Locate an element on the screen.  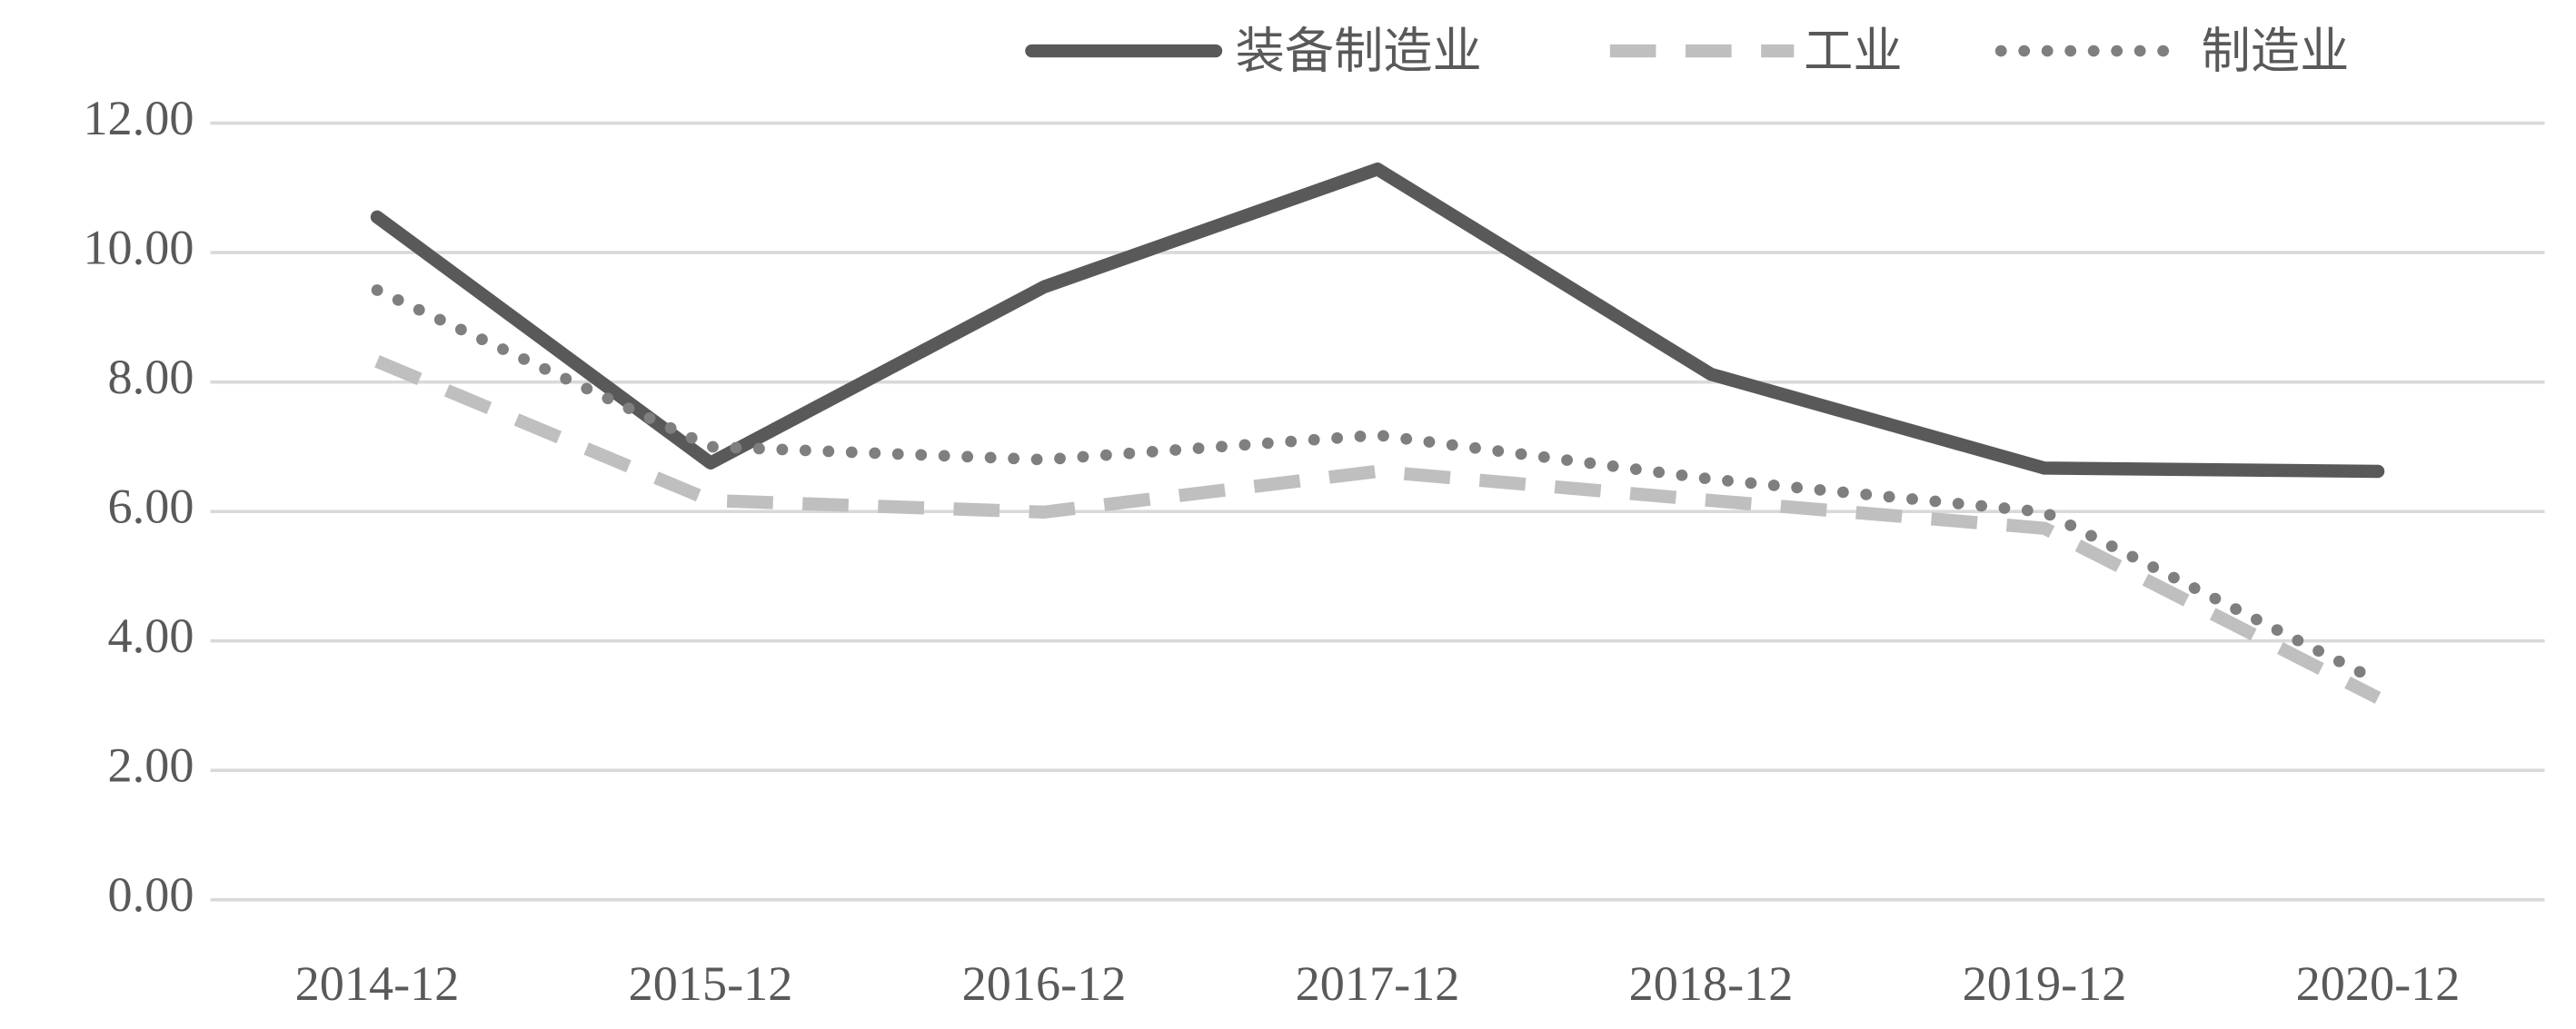
x-tick-label: 2018-12 is located at coordinates (1711, 984).